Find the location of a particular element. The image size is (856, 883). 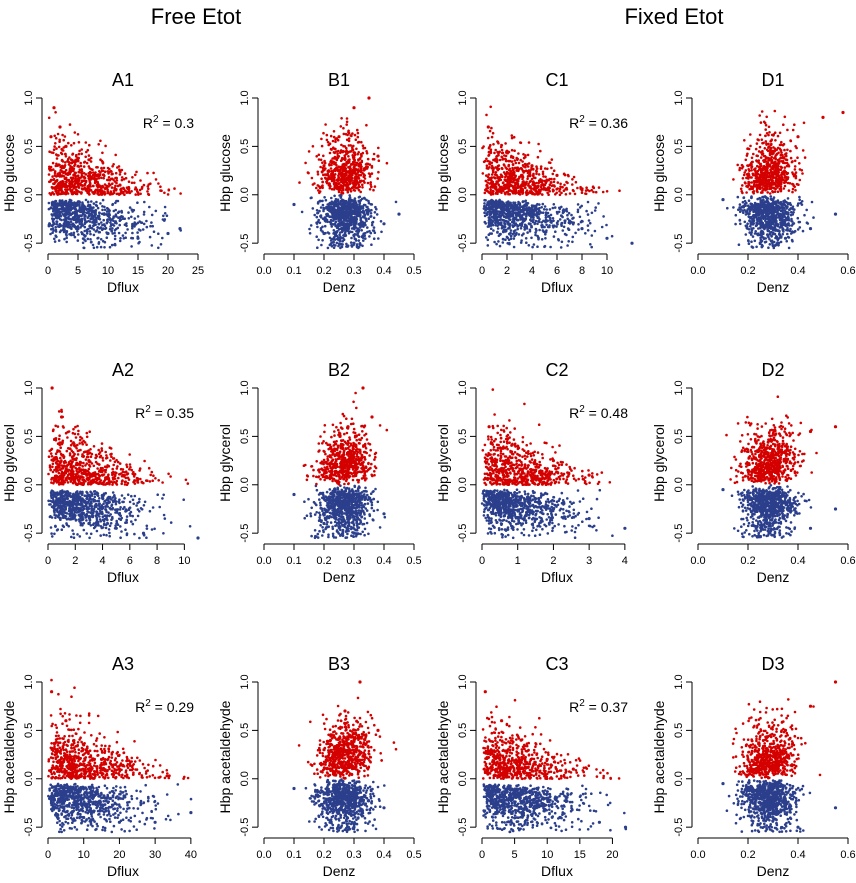

x-tick-label: 25 is located at coordinates (198, 271).